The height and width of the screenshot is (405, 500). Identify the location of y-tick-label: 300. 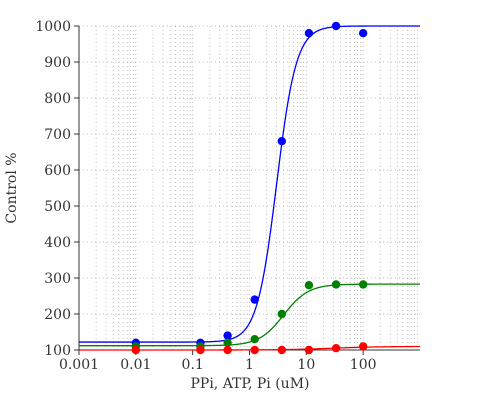
(57, 279).